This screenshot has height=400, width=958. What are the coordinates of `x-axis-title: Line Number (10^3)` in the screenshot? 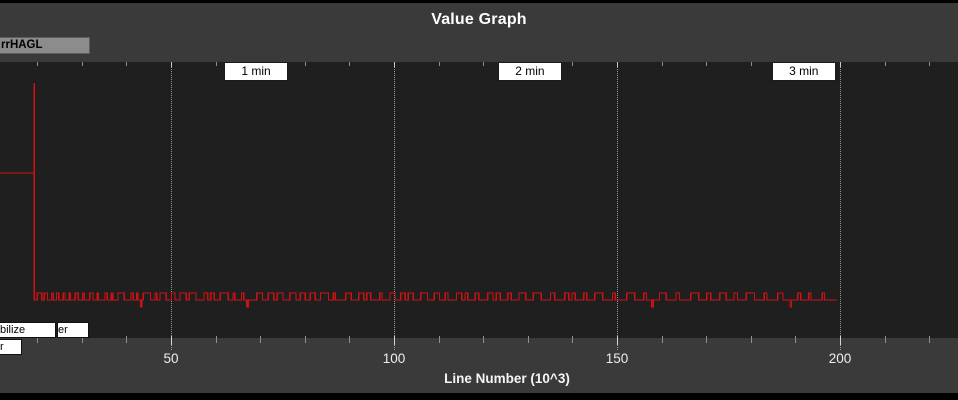 It's located at (507, 378).